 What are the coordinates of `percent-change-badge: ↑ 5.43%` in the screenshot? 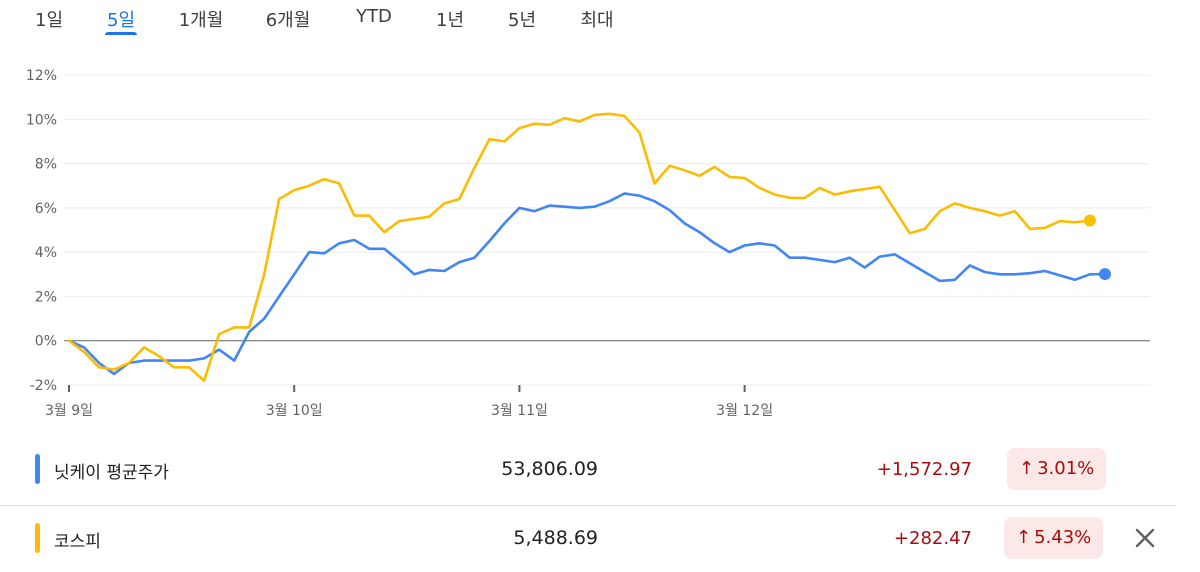 It's located at (1054, 538).